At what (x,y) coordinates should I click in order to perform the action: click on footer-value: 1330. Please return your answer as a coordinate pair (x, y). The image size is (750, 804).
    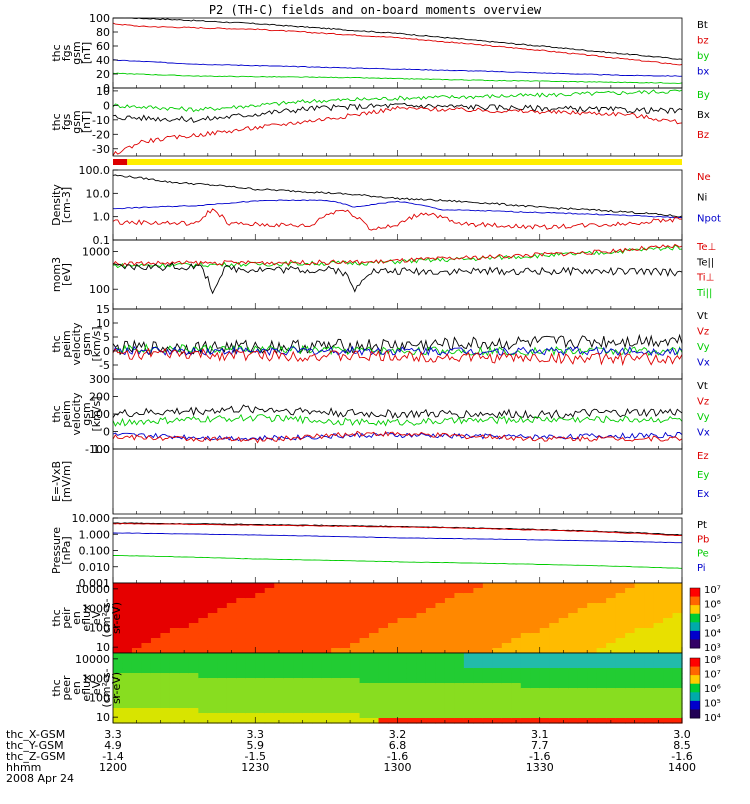
    Looking at the image, I should click on (540, 767).